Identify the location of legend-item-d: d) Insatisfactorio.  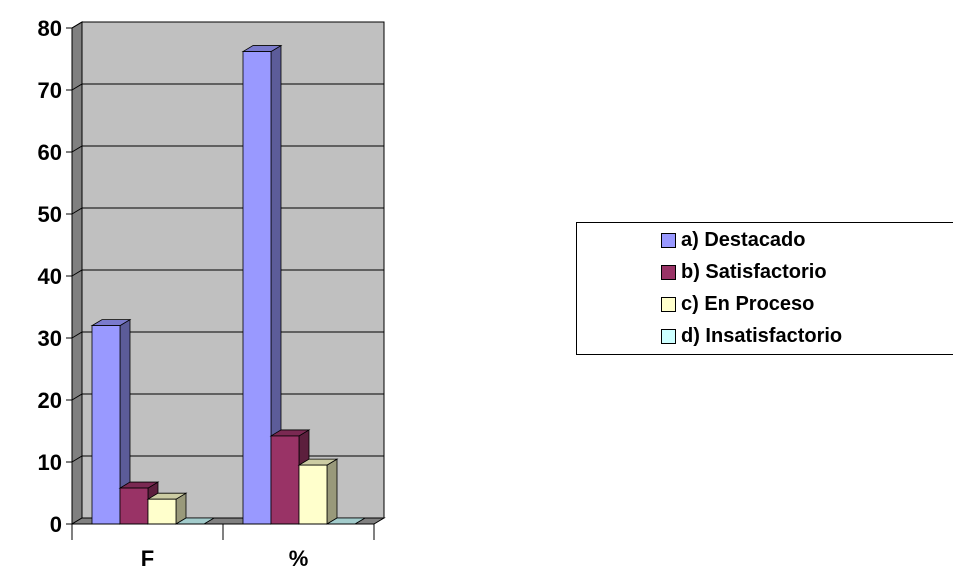
(751, 336).